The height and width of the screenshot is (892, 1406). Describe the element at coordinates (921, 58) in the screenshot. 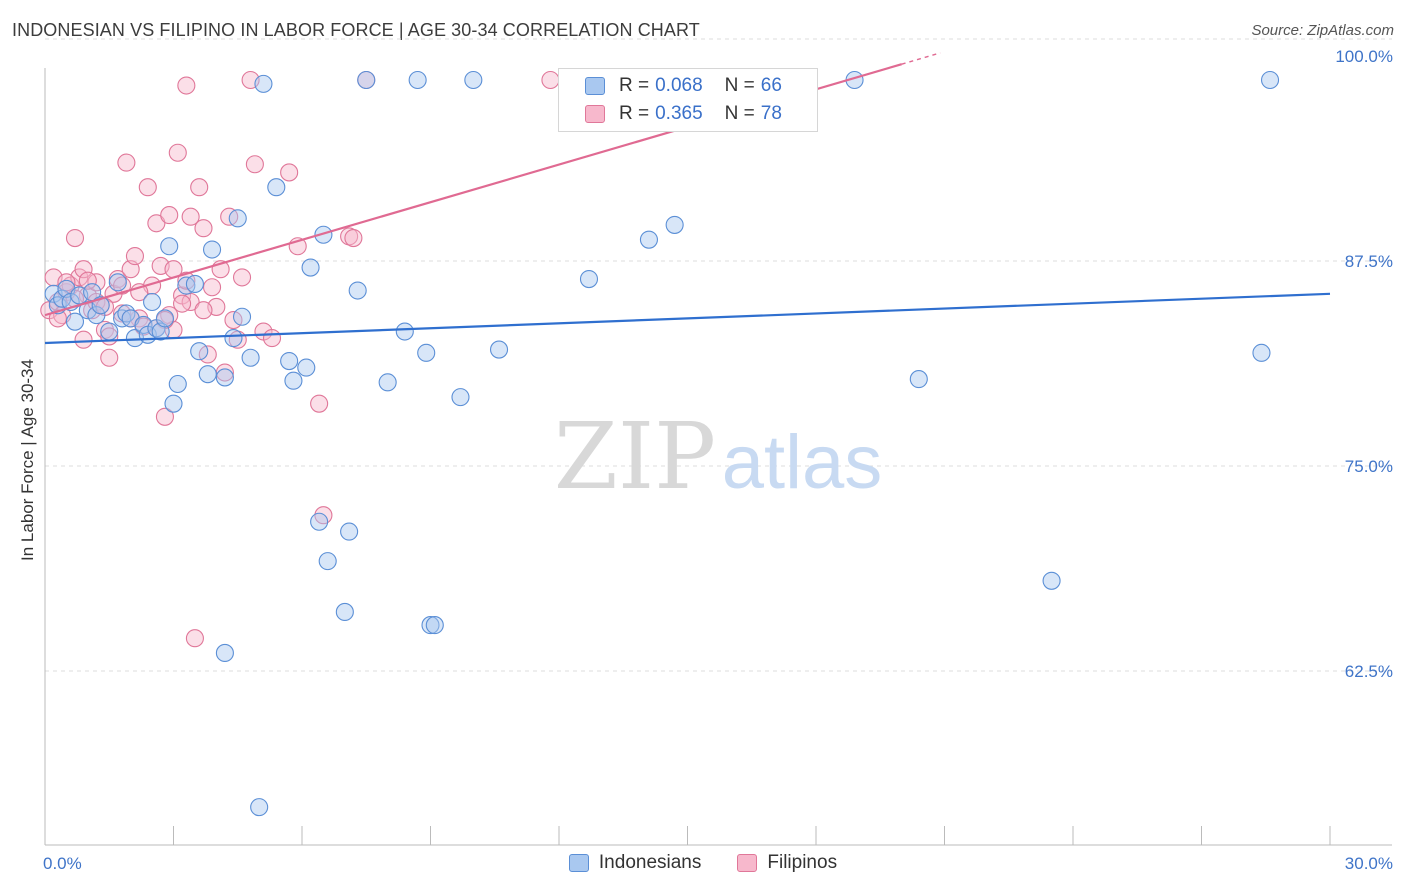

I see `filipinos-trend-extension` at that location.